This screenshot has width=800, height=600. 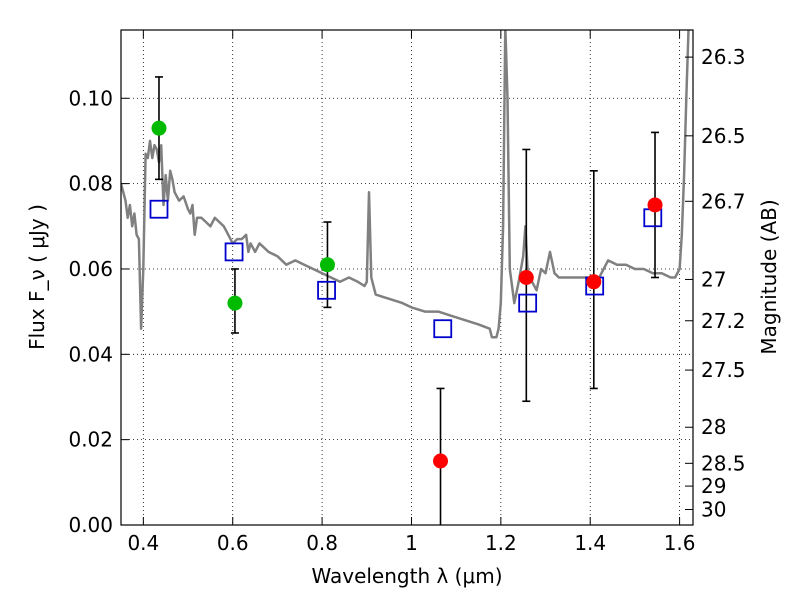 What do you see at coordinates (723, 370) in the screenshot?
I see `mag-tick-label: 27.5` at bounding box center [723, 370].